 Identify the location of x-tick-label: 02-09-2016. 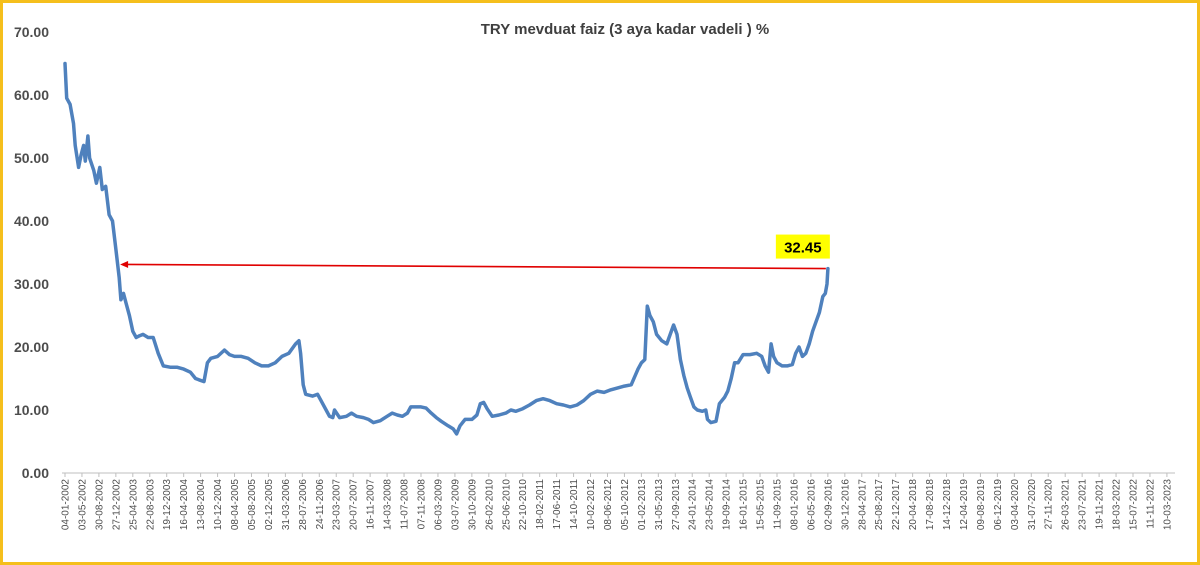
(828, 505).